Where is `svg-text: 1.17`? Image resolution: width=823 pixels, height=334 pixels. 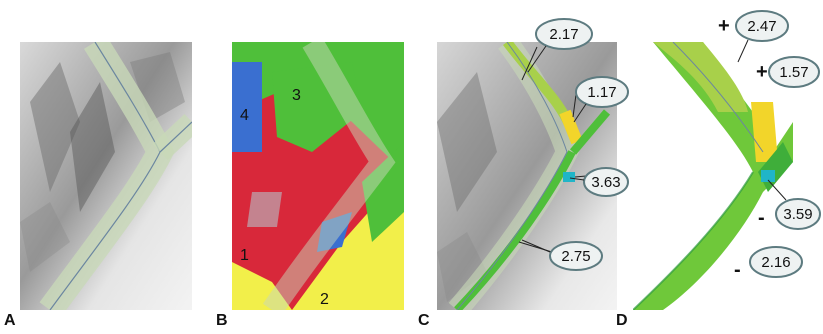
svg-text: 1.17 is located at coordinates (601, 92).